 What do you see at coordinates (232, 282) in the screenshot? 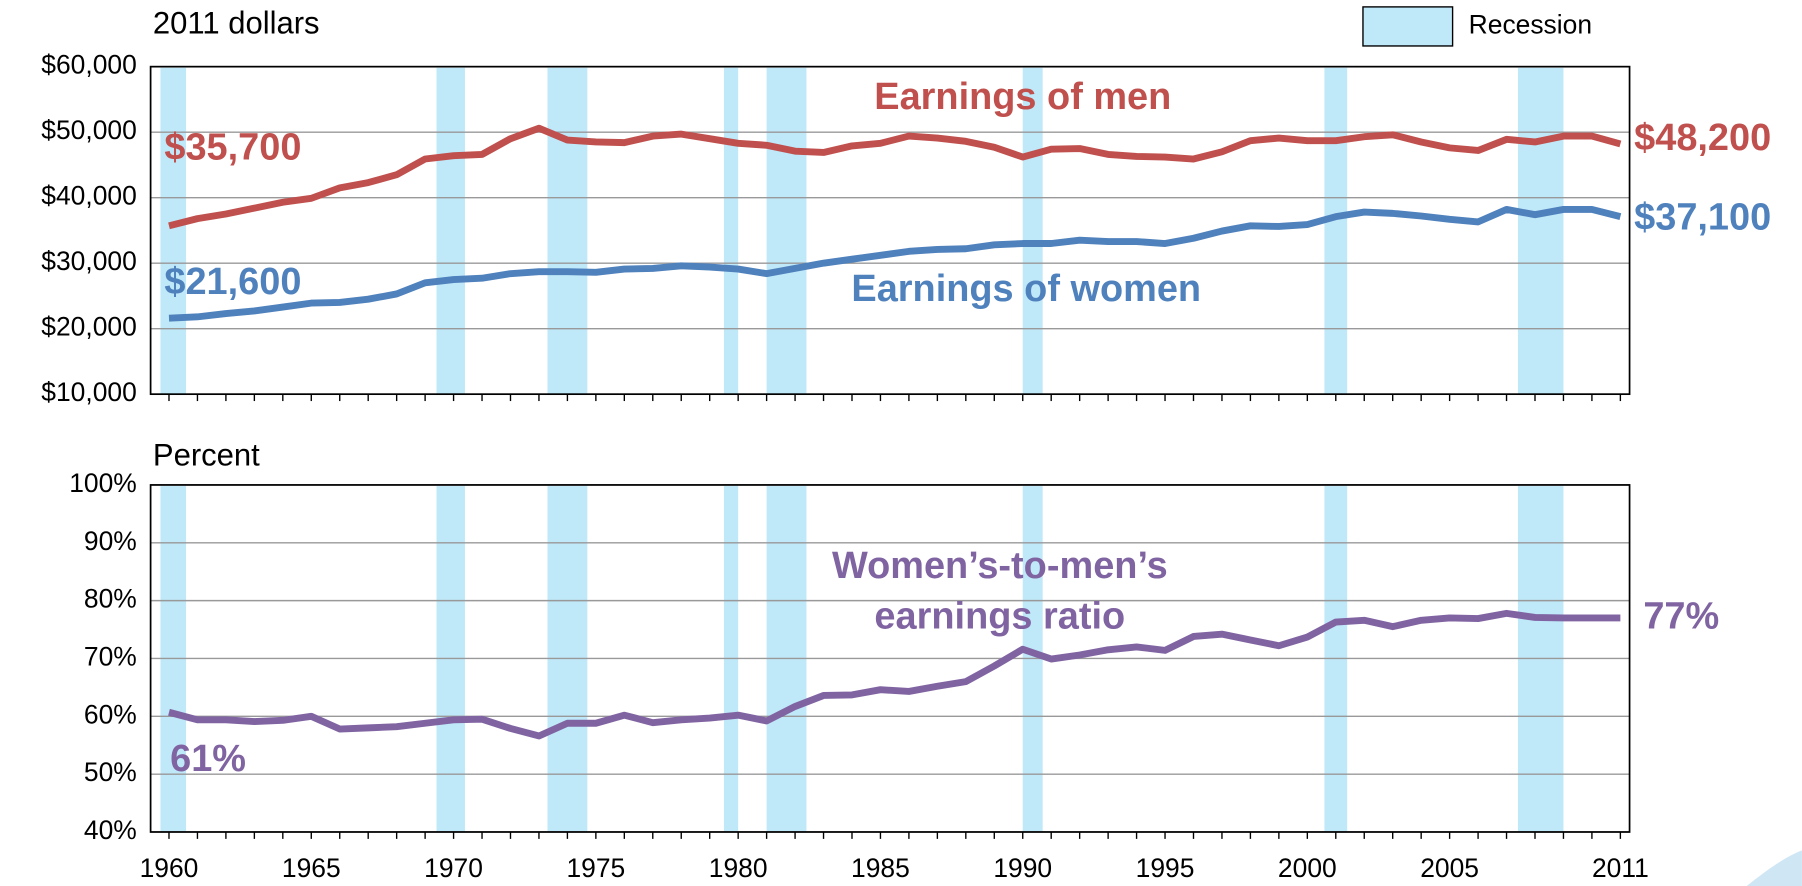
I see `start-label: $21,600` at bounding box center [232, 282].